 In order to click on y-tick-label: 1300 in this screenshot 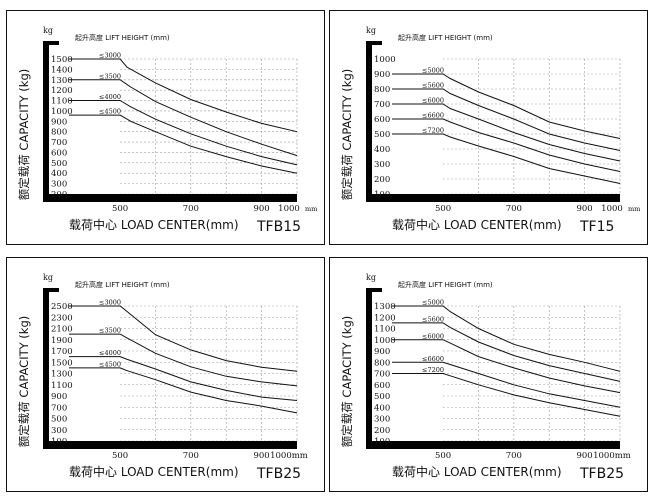, I will do `click(385, 307)`.